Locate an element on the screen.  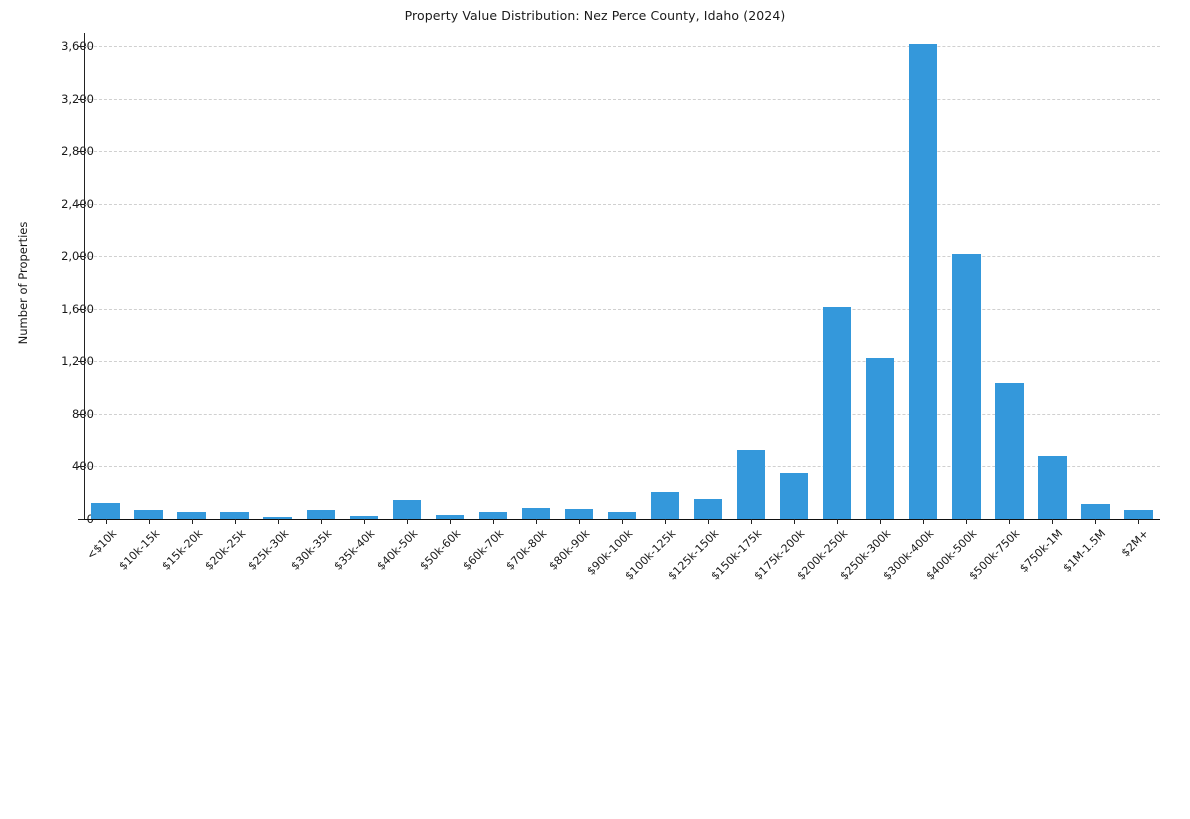
x-tick-label: $2M+ is located at coordinates (1135, 543).